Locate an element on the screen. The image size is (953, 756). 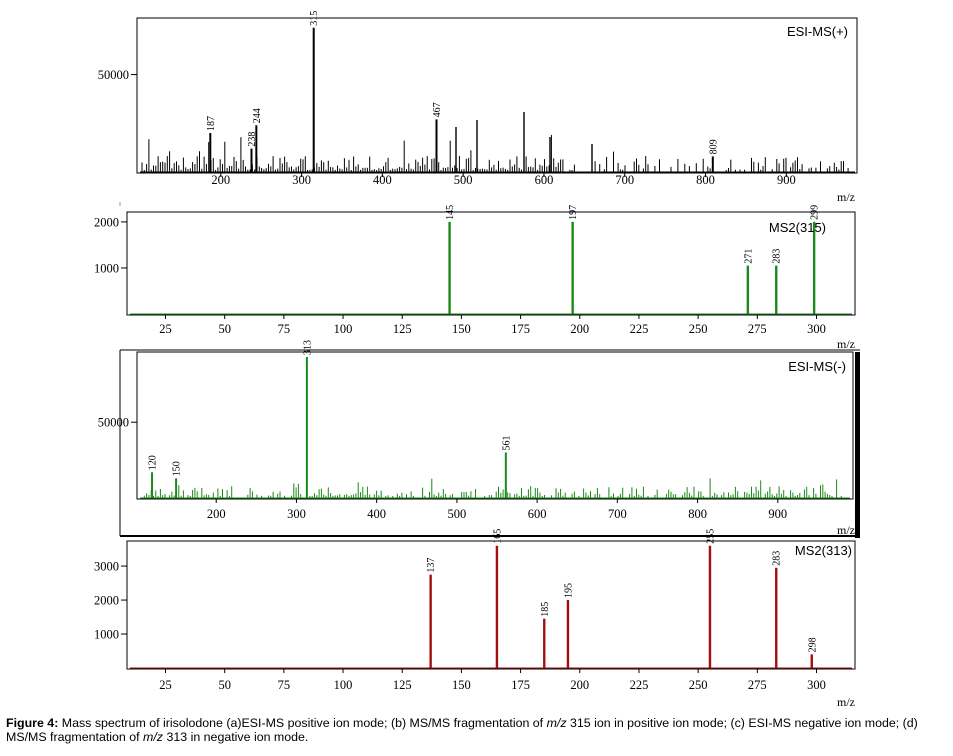
peak-label-315: 315 is located at coordinates (314, 18).